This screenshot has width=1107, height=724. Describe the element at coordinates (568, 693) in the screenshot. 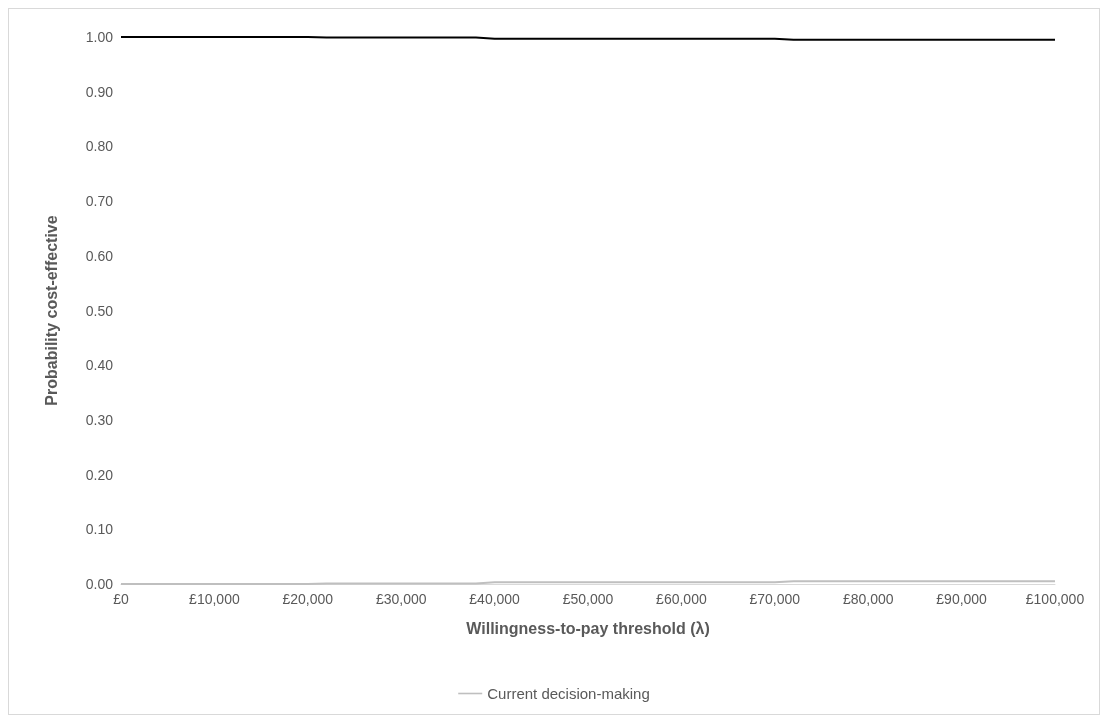

I see `legend-label: Current decision-making` at that location.